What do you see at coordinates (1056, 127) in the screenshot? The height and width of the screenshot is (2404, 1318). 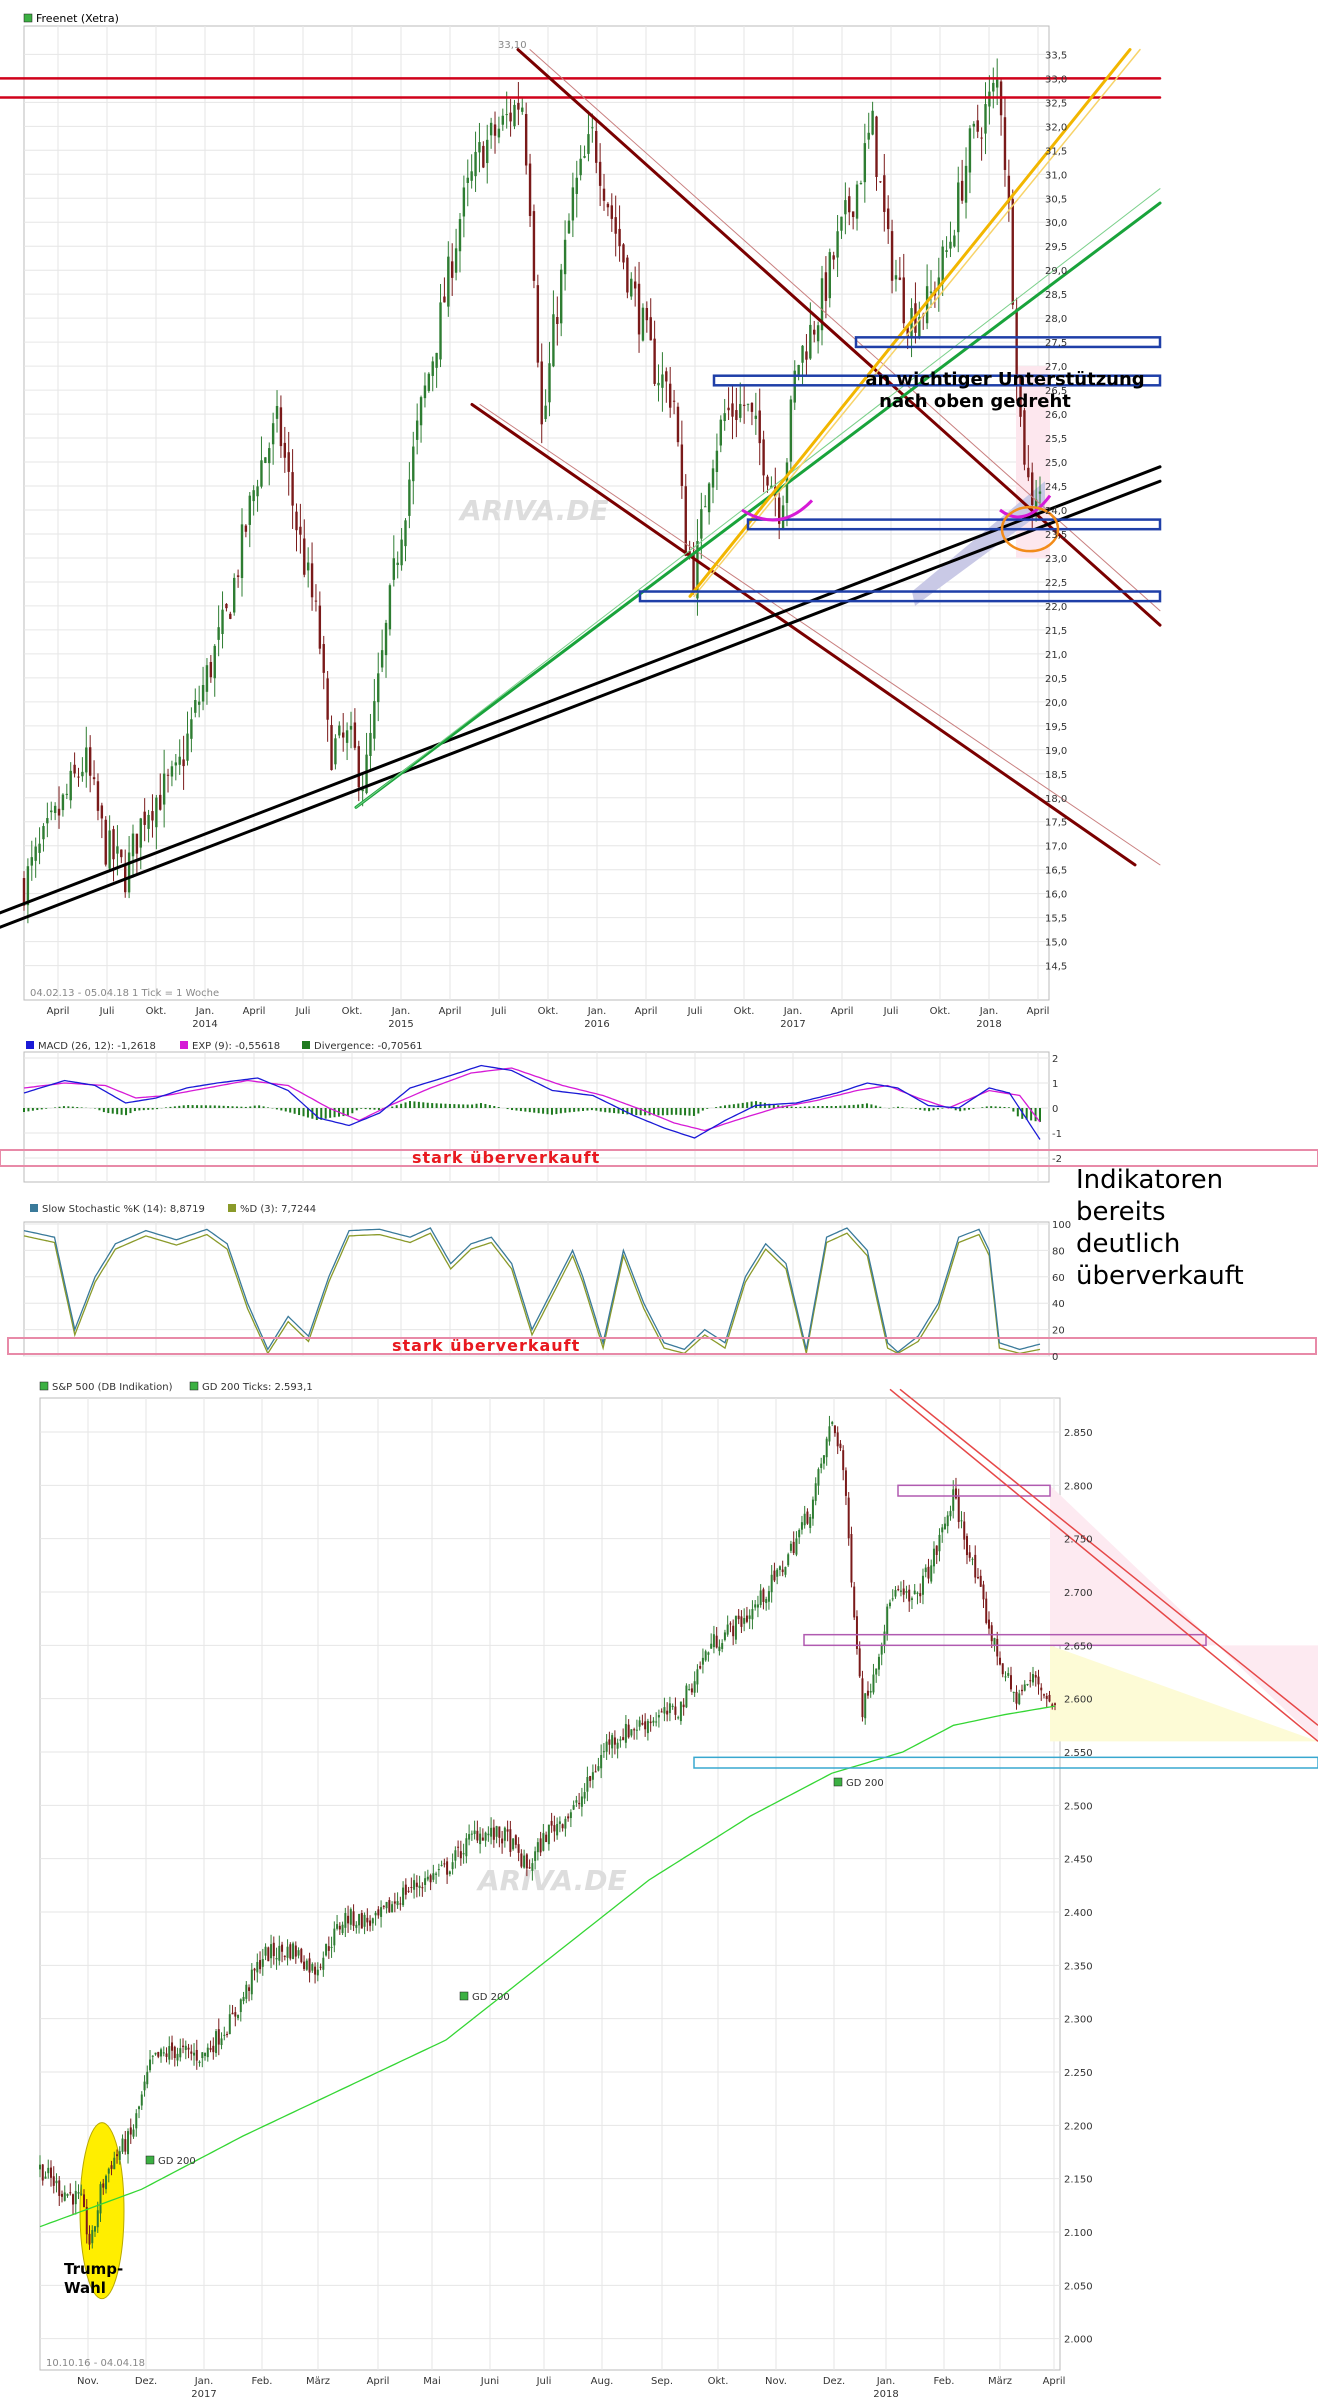 I see `y-tick-label: 32,0` at bounding box center [1056, 127].